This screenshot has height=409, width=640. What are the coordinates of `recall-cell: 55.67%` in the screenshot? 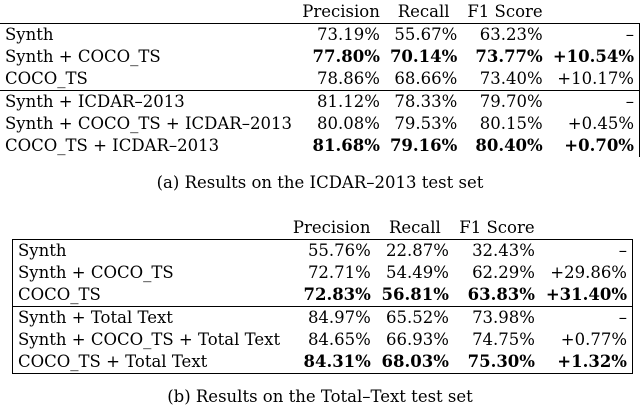 It's located at (423, 34).